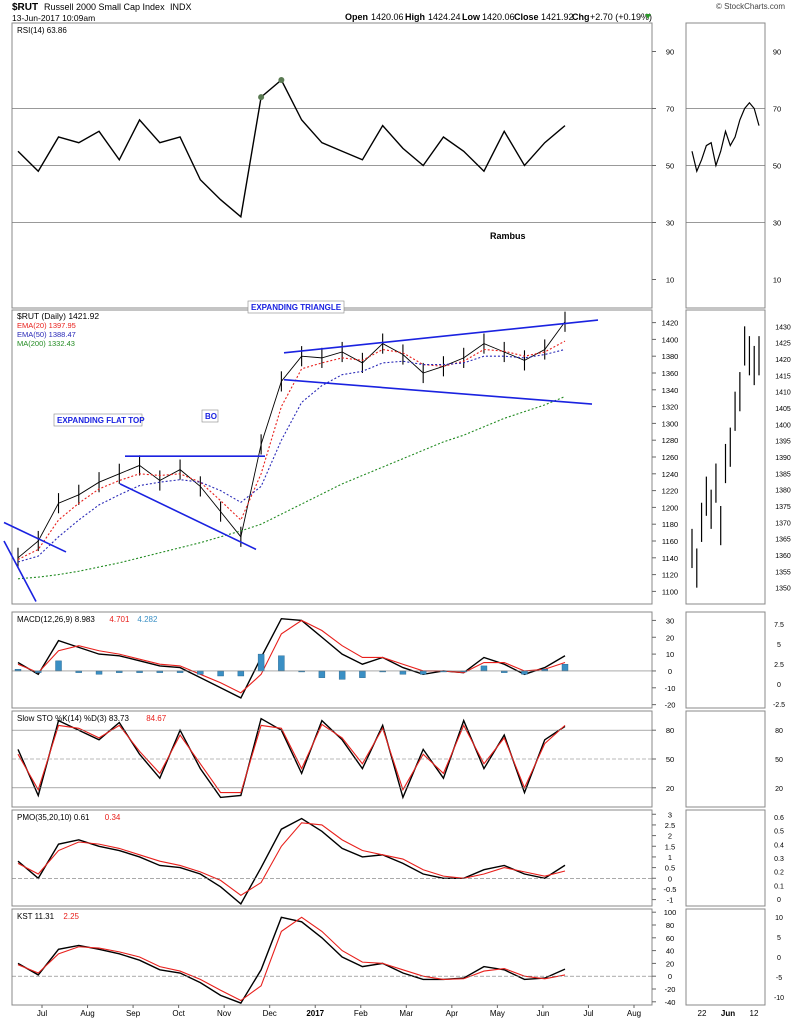  Describe the element at coordinates (441, 336) in the screenshot. I see `trend-line` at that location.